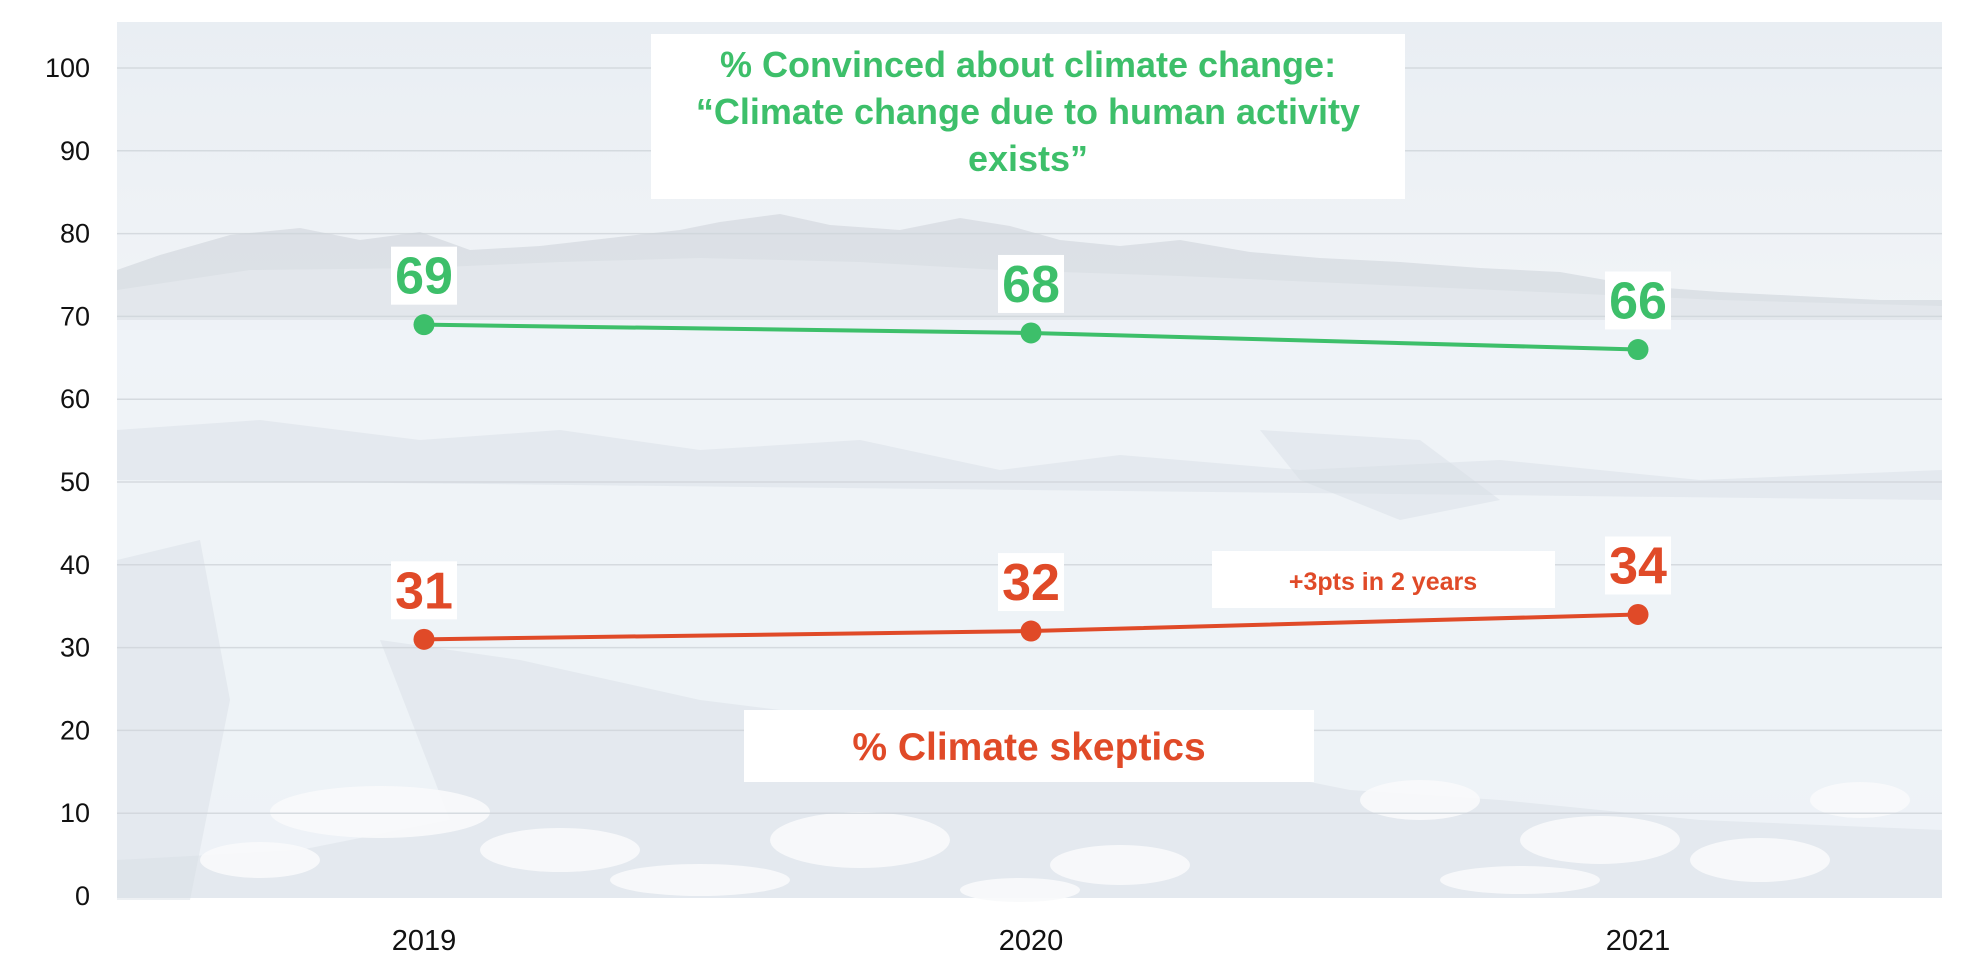 The height and width of the screenshot is (971, 1980). I want to click on y-tick-label: 10, so click(75, 813).